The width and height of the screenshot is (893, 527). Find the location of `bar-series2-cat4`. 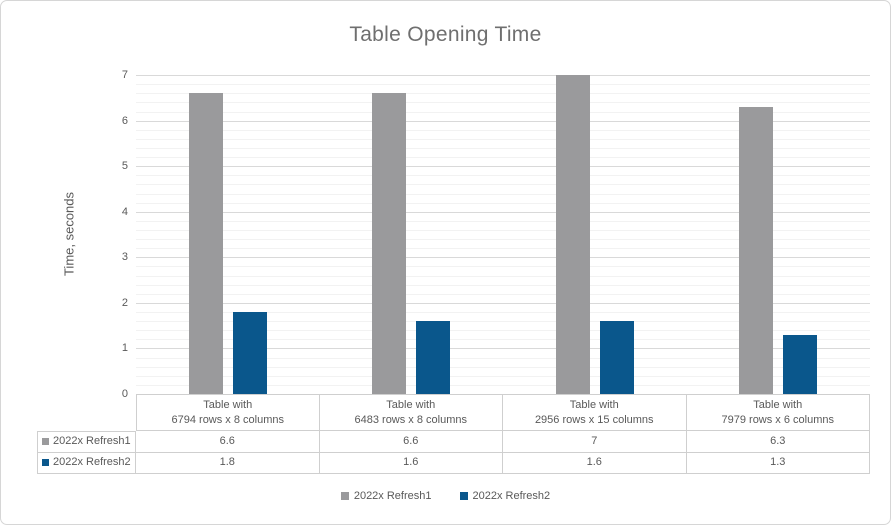

bar-series2-cat4 is located at coordinates (800, 364).